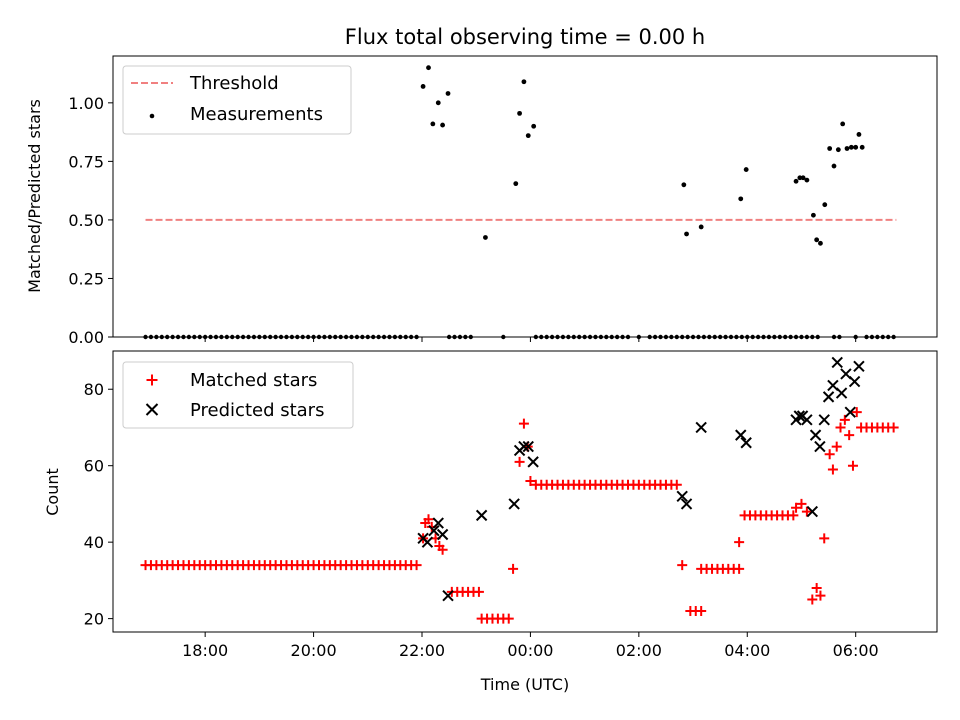 This screenshot has width=960, height=720. Describe the element at coordinates (86, 220) in the screenshot. I see `top-y-tick-label: 0.50` at that location.